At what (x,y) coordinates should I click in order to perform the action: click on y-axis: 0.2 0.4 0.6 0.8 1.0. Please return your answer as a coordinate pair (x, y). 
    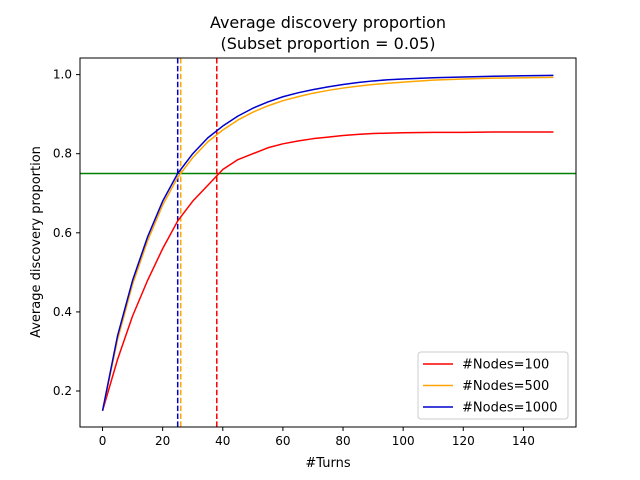
    Looking at the image, I should click on (66, 233).